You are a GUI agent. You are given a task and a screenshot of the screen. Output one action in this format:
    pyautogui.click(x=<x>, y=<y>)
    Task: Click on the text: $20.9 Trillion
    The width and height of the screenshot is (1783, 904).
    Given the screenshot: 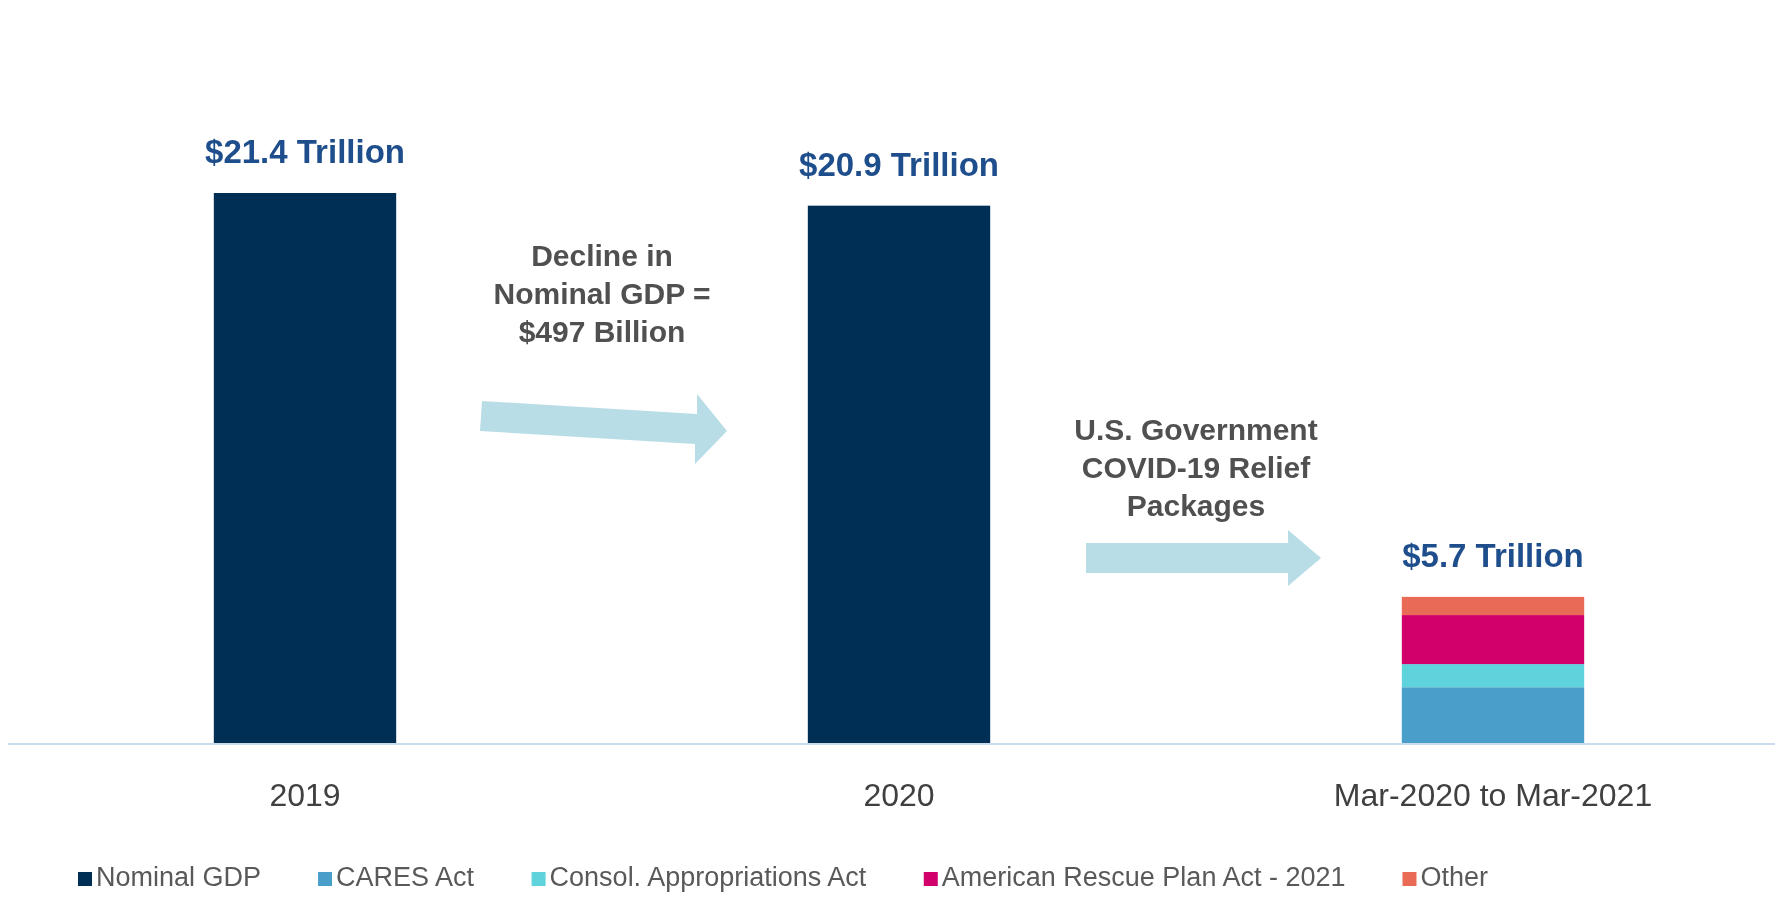 What is the action you would take?
    pyautogui.click(x=899, y=164)
    